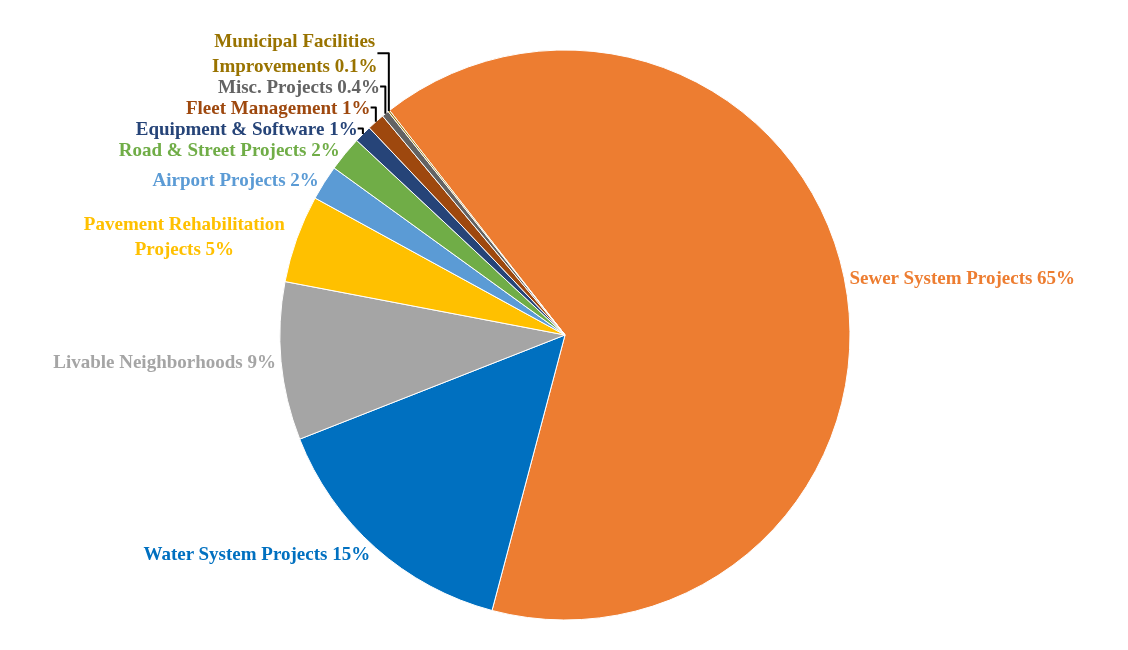 This screenshot has height=650, width=1128. Describe the element at coordinates (184, 236) in the screenshot. I see `slice-label: Pavement Rehabilitation Projects 5%` at that location.